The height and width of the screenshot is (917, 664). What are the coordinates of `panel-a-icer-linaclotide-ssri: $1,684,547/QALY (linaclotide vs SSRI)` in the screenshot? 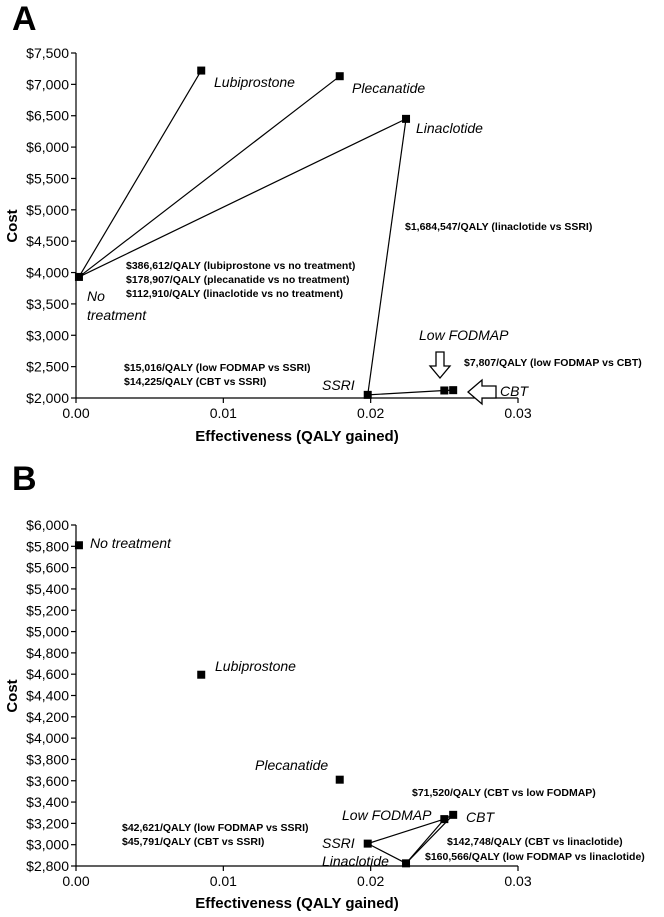 It's located at (498, 227).